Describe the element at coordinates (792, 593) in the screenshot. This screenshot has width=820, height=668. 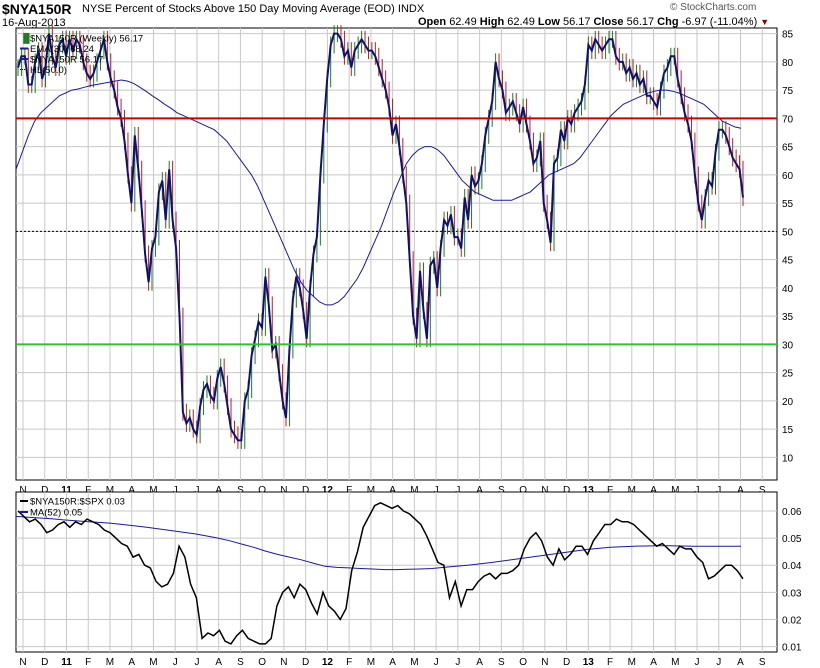
I see `y-tick-label: 0.03` at that location.